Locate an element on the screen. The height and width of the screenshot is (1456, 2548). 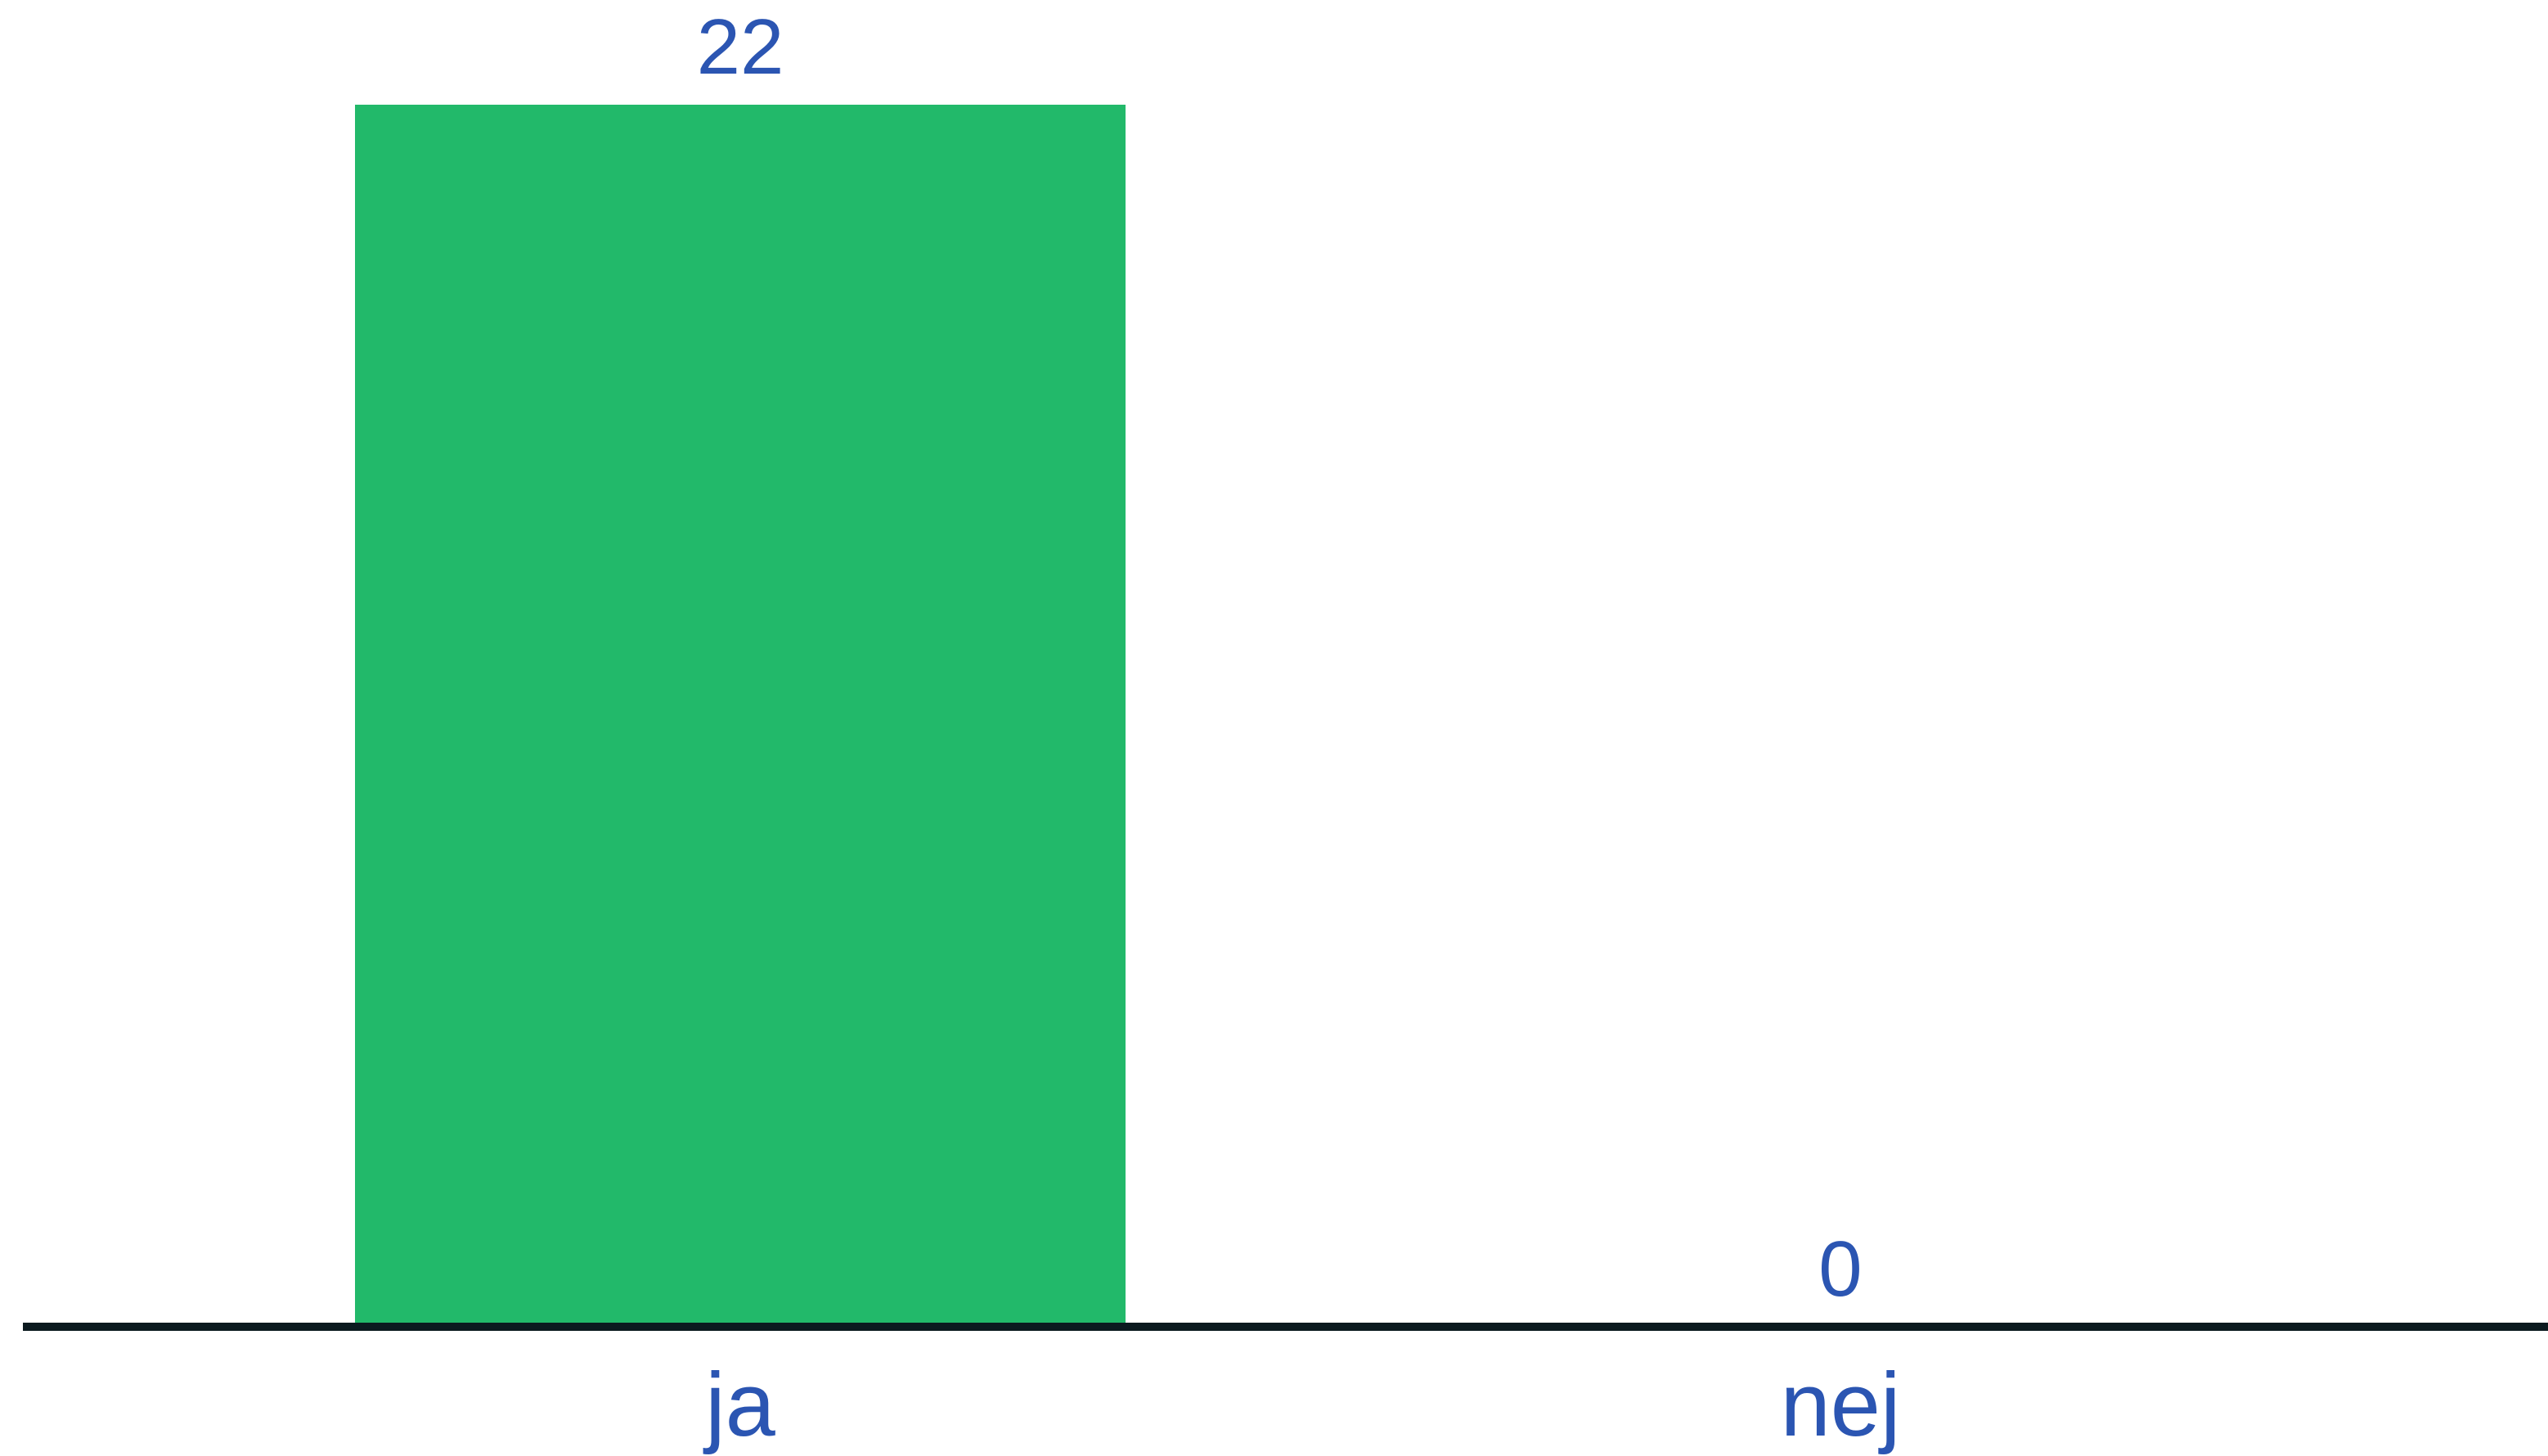
category-label-ja: ja is located at coordinates (739, 1405).